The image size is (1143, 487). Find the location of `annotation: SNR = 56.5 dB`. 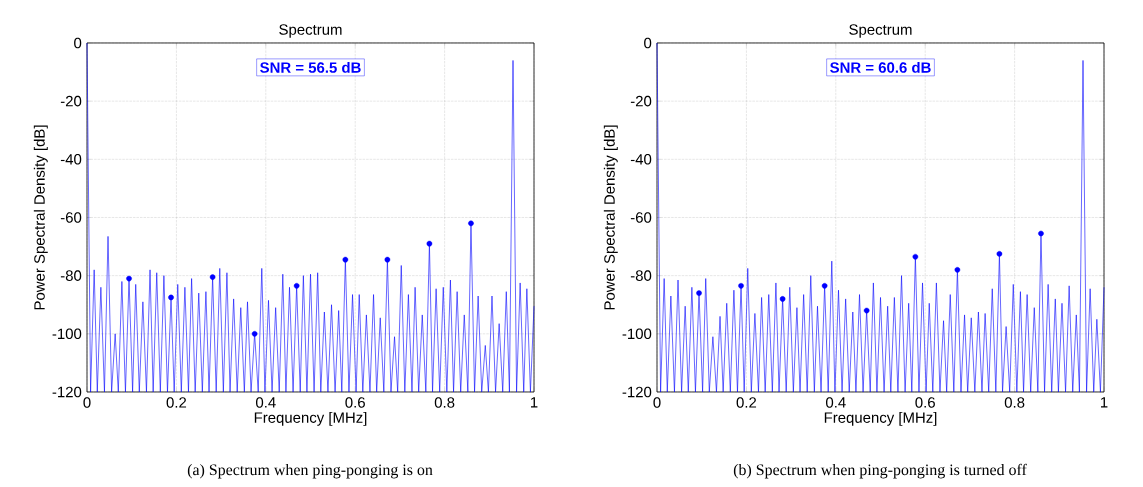

annotation: SNR = 56.5 dB is located at coordinates (310, 67).